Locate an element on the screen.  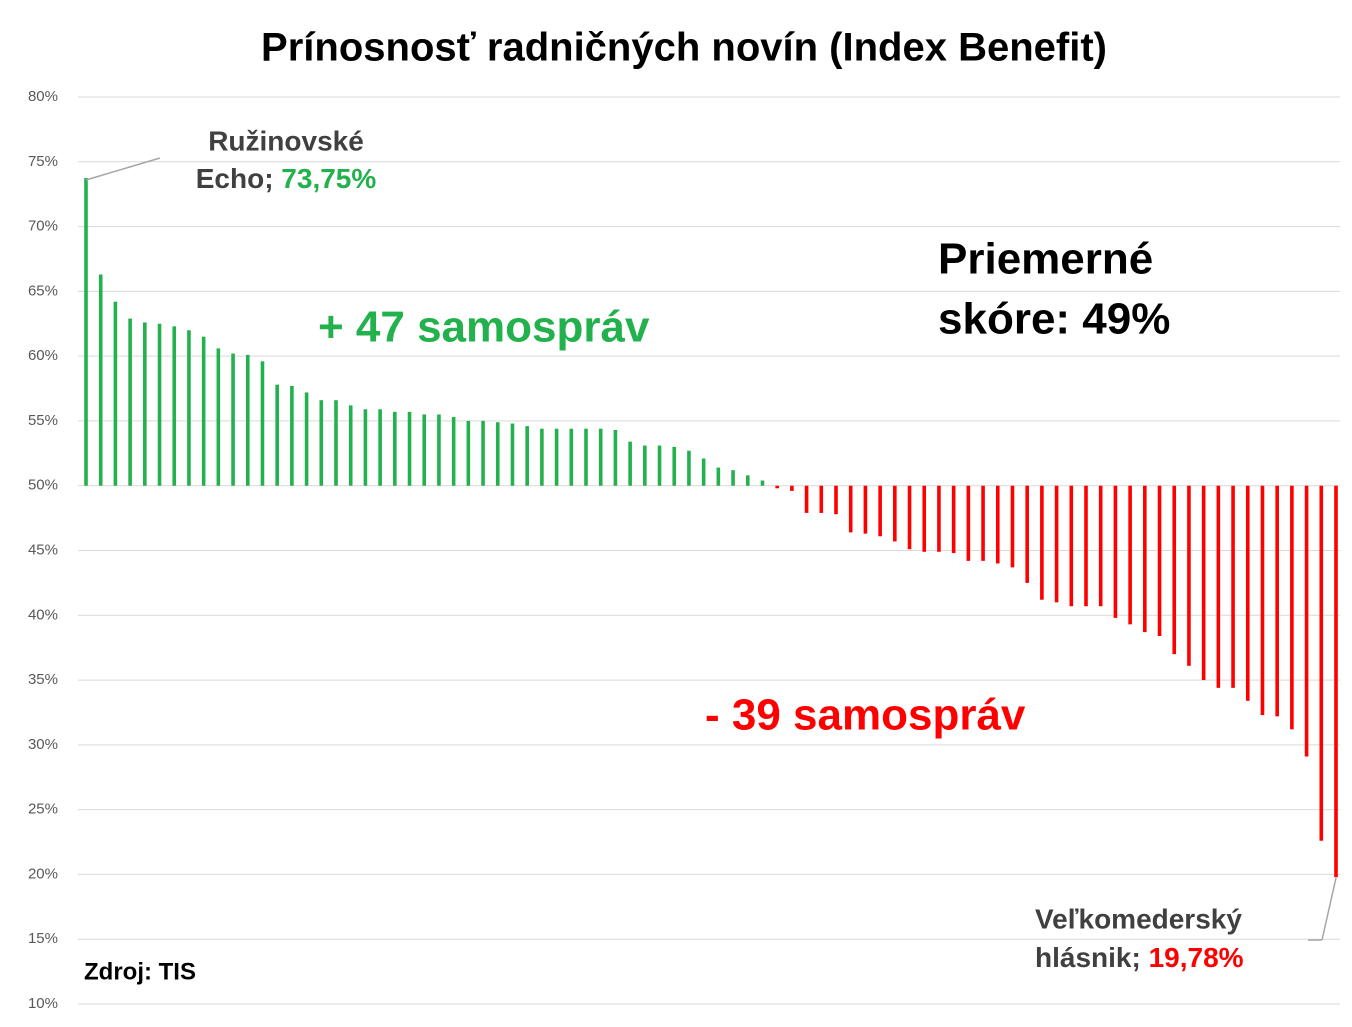
y-tick-label: 20% is located at coordinates (43, 873).